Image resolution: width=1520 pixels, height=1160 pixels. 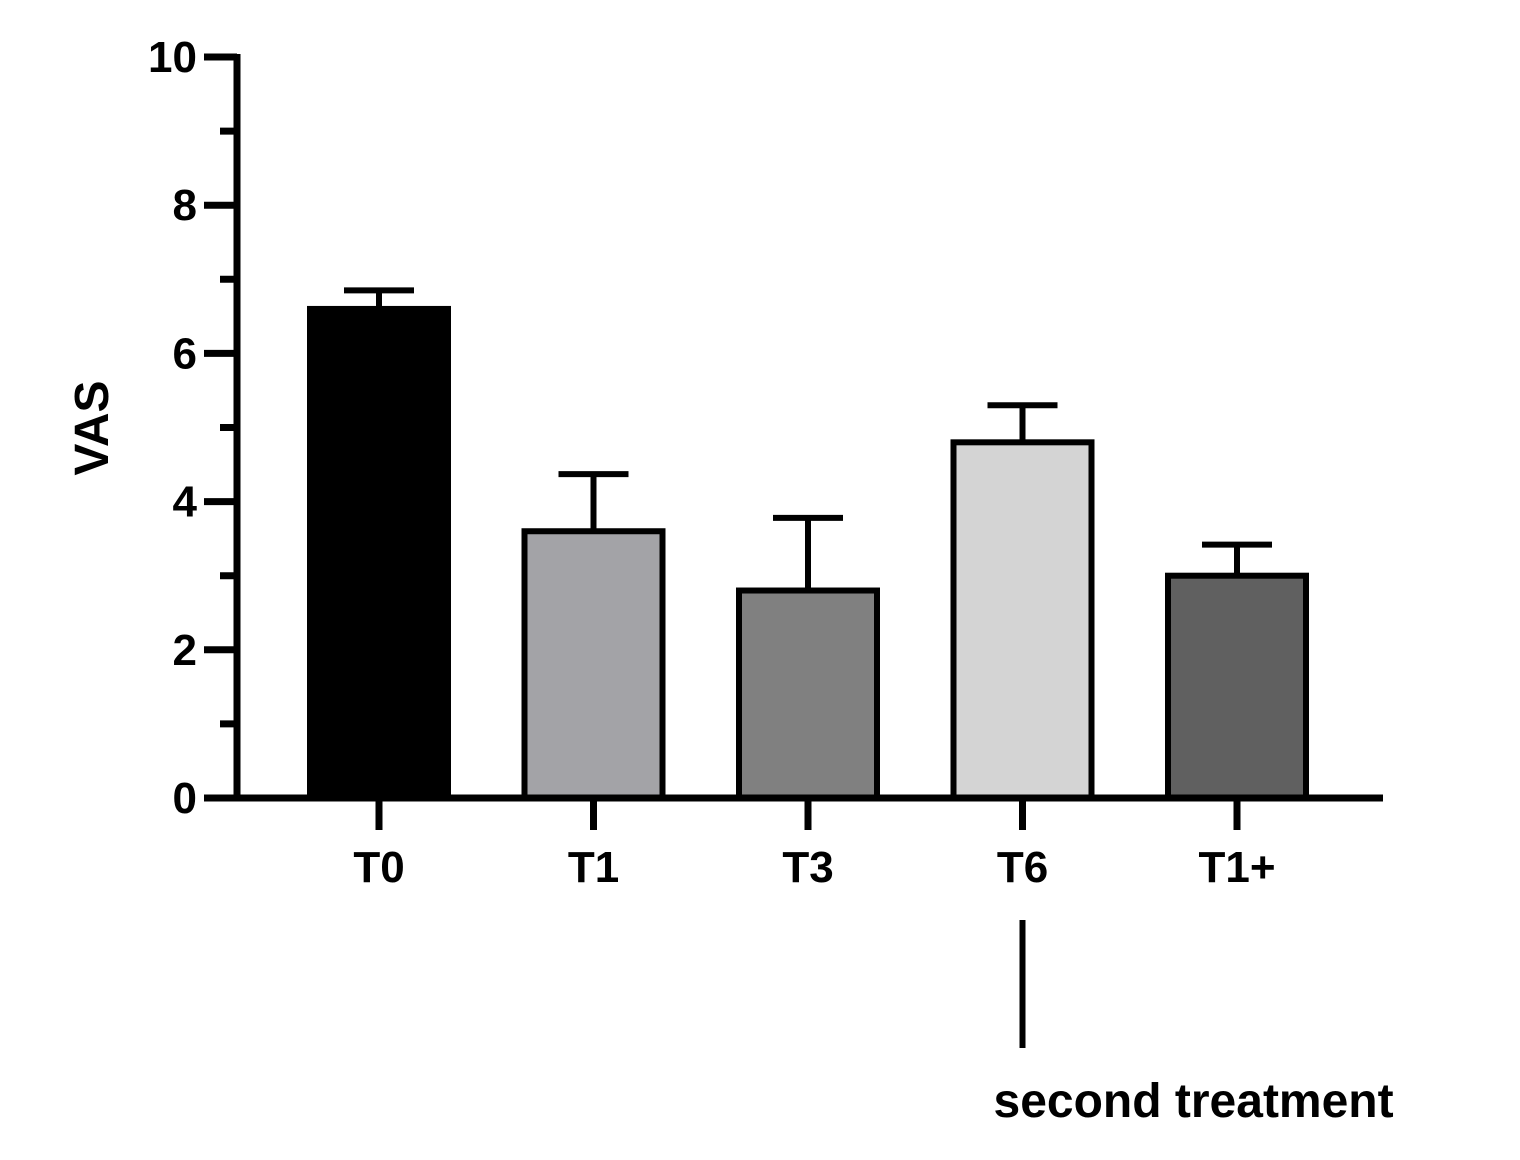 What do you see at coordinates (1194, 1101) in the screenshot?
I see `annotation-label: second treatment` at bounding box center [1194, 1101].